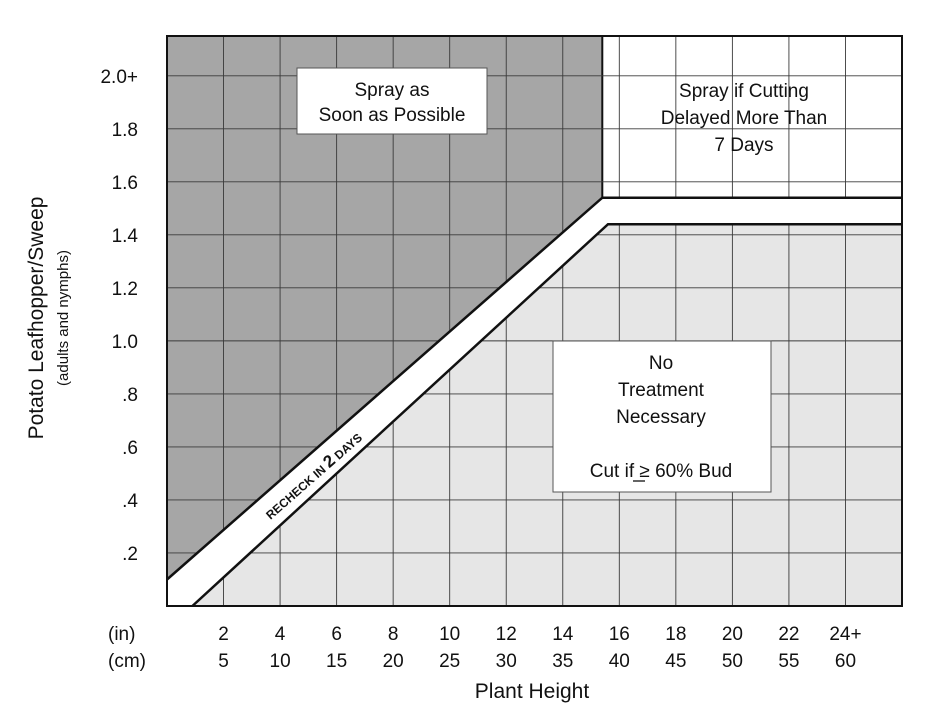 The image size is (936, 722). I want to click on spray-if-delayed-label-line-1: Delayed More Than, so click(744, 118).